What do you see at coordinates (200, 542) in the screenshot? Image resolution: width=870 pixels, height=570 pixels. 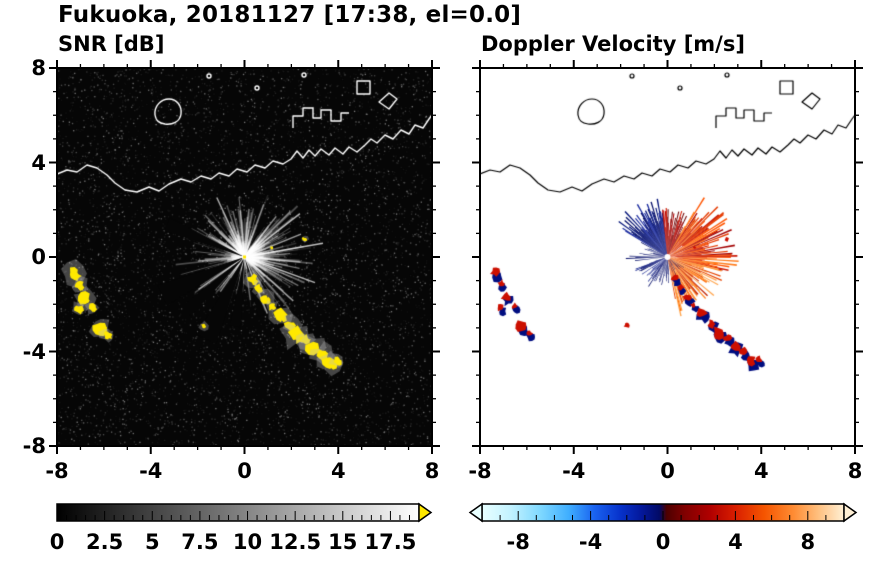 I see `colorbar-tick-label: 7.5` at bounding box center [200, 542].